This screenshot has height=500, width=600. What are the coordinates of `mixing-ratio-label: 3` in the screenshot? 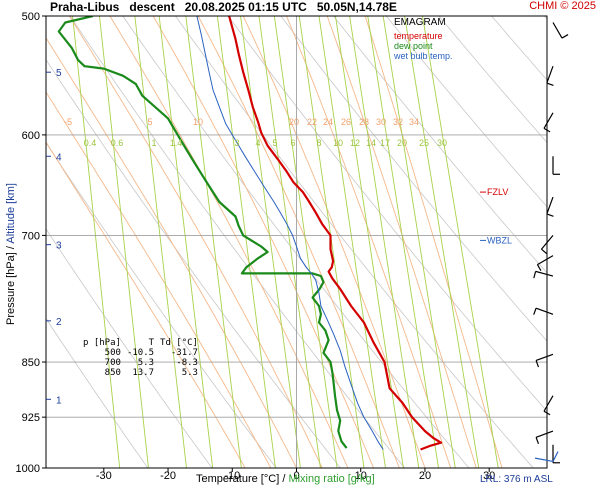 It's located at (236, 143).